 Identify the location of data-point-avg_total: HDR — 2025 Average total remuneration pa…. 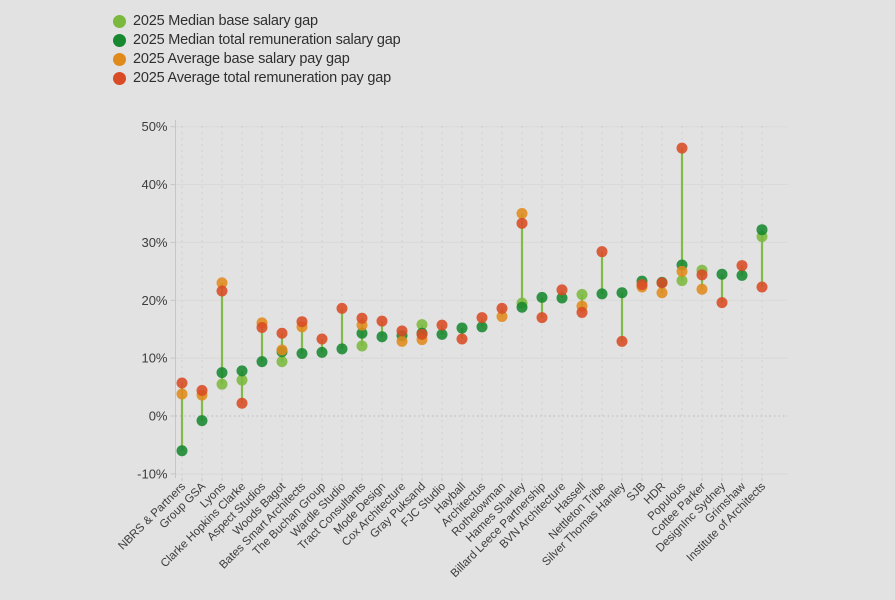
(662, 283).